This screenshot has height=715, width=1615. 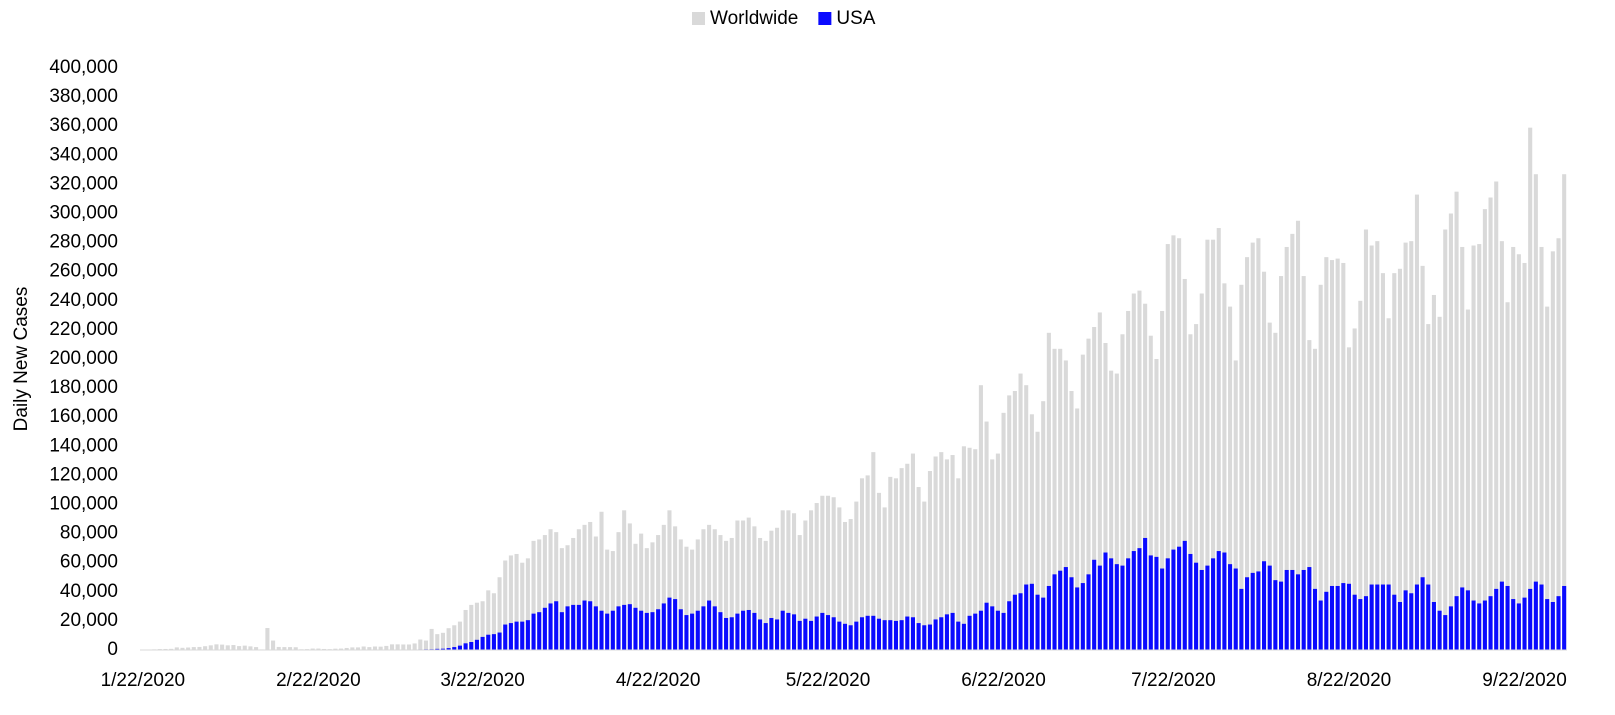 What do you see at coordinates (83, 416) in the screenshot?
I see `y-tick-label: 160,000` at bounding box center [83, 416].